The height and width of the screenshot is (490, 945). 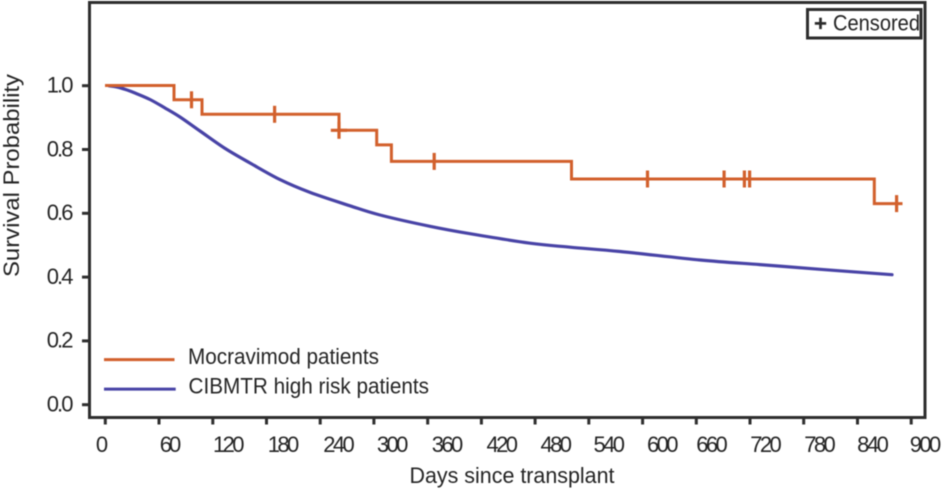 What do you see at coordinates (60, 404) in the screenshot?
I see `svg-text: 0.0` at bounding box center [60, 404].